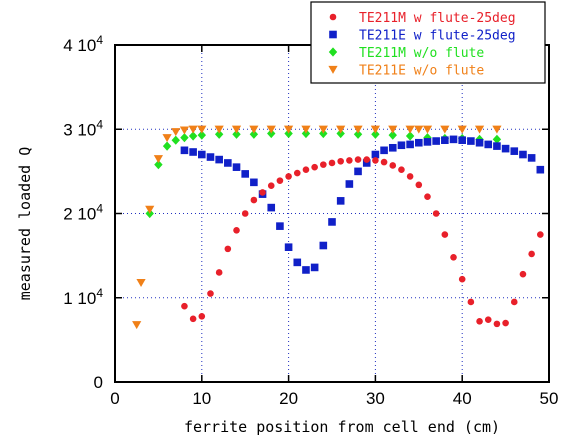  Describe the element at coordinates (421, 53) in the screenshot. I see `legend-label: TE211M w/o flute` at that location.